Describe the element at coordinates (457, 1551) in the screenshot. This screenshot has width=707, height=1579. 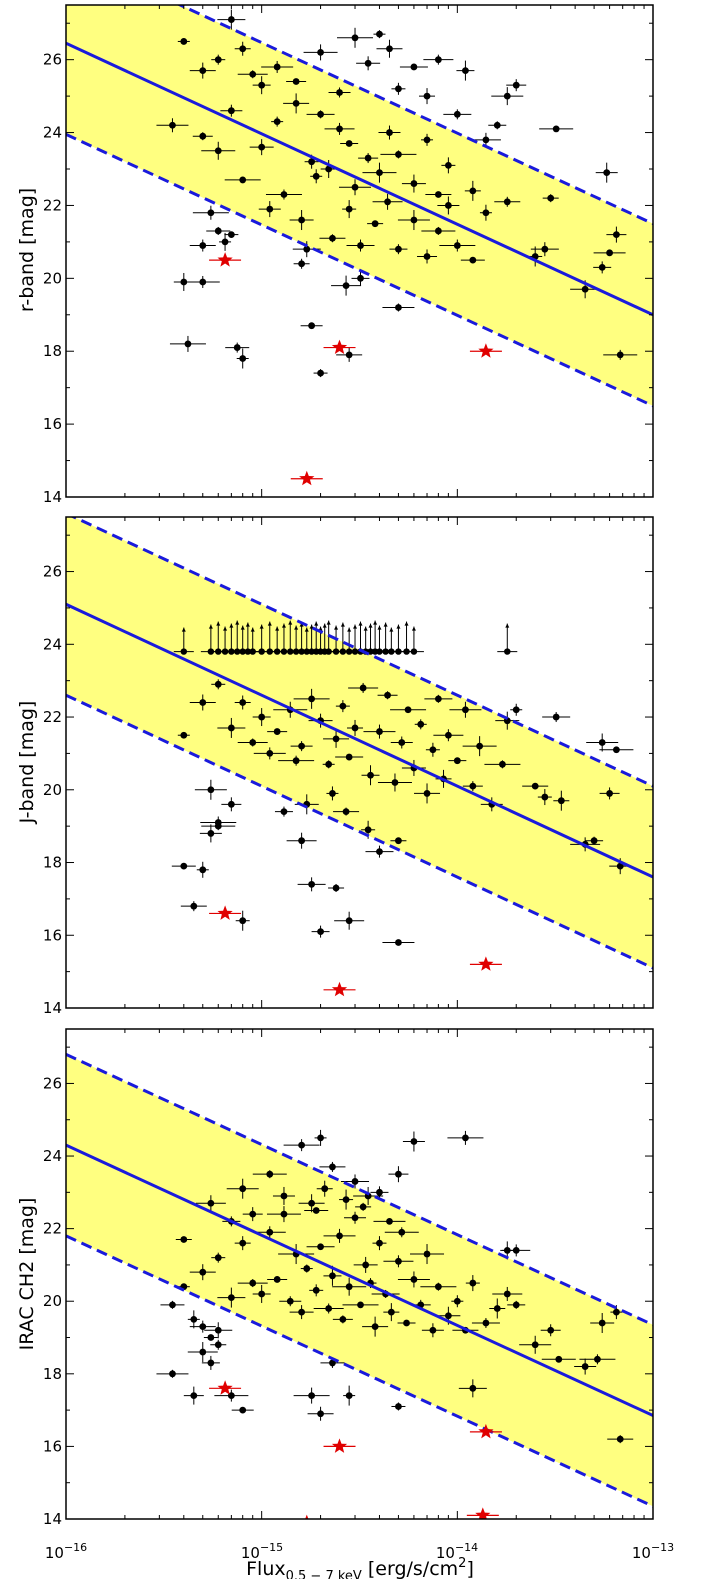
I see `x-tick-label: 10−14` at that location.